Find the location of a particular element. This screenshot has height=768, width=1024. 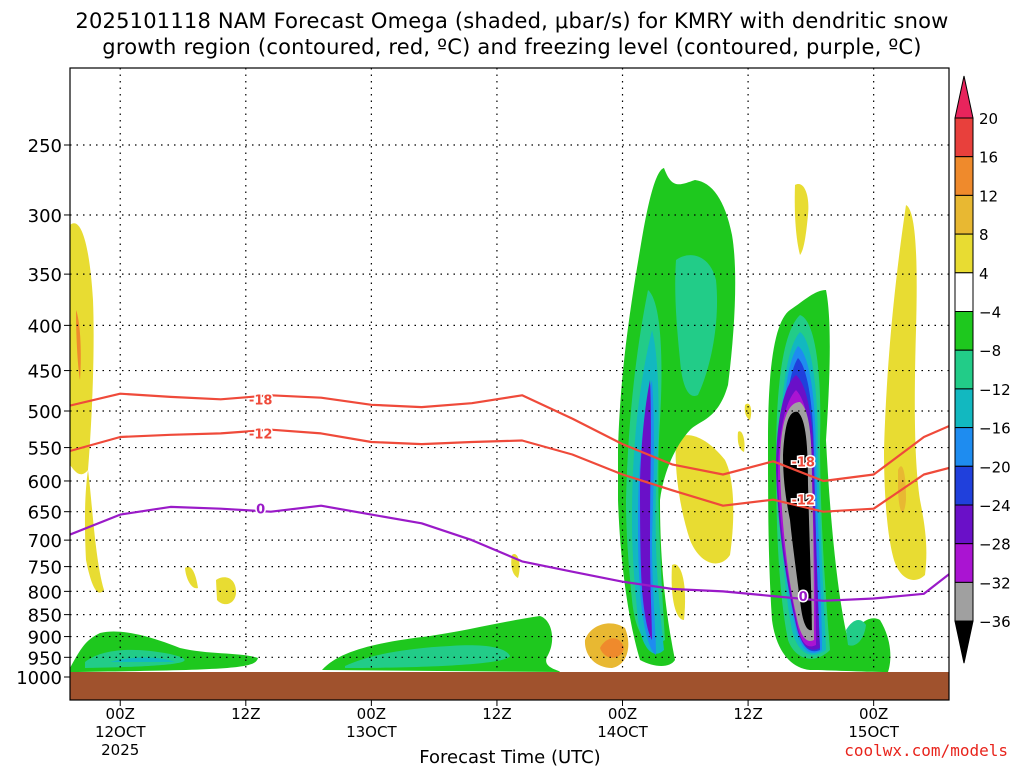

y-tick-label: 900 is located at coordinates (45, 638).